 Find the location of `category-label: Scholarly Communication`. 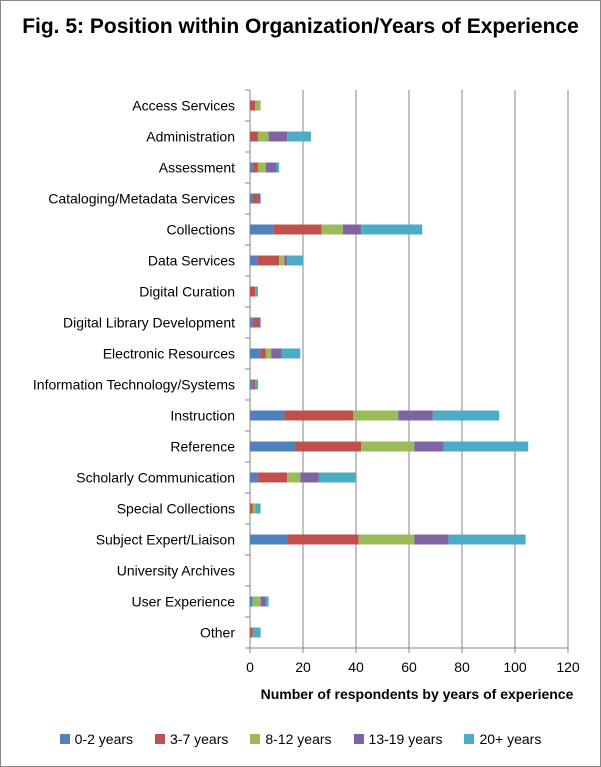

category-label: Scholarly Communication is located at coordinates (155, 478).